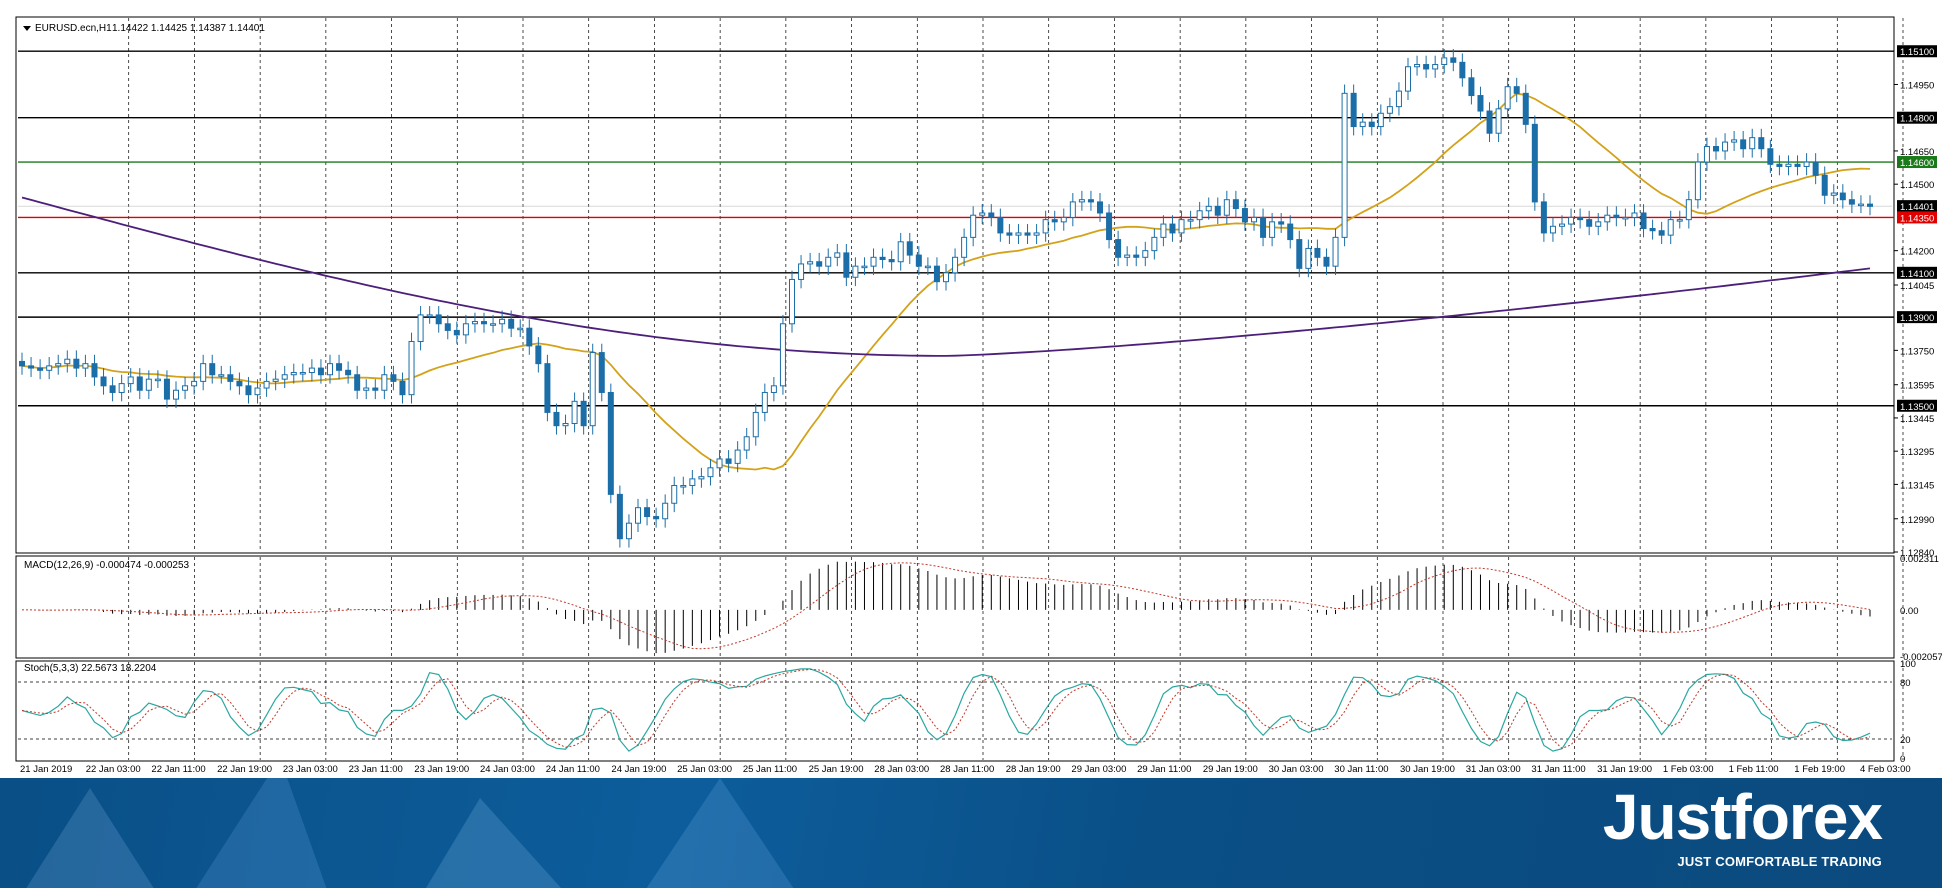  I want to click on macd-signal-line, so click(946, 606).